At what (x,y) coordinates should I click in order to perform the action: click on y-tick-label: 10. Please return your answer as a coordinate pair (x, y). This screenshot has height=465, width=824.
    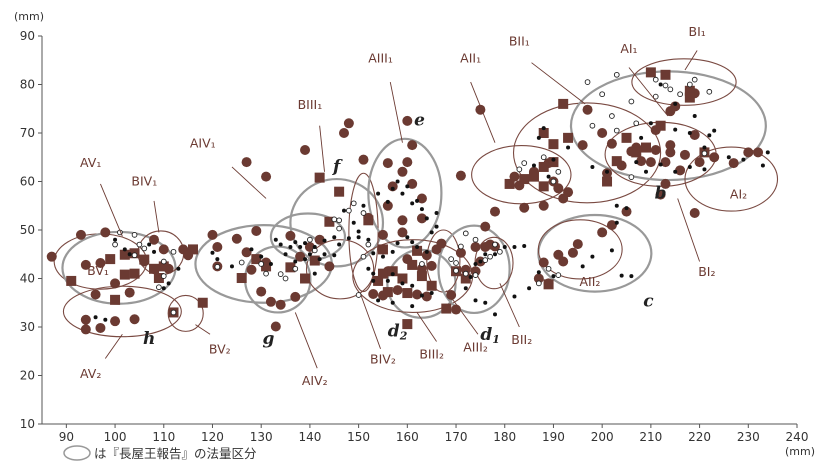
    Looking at the image, I should click on (27, 424).